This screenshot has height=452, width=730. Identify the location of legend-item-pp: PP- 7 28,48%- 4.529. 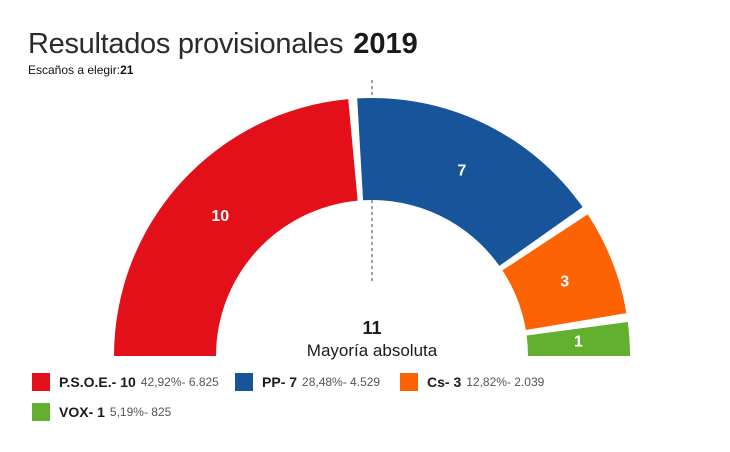
(307, 382).